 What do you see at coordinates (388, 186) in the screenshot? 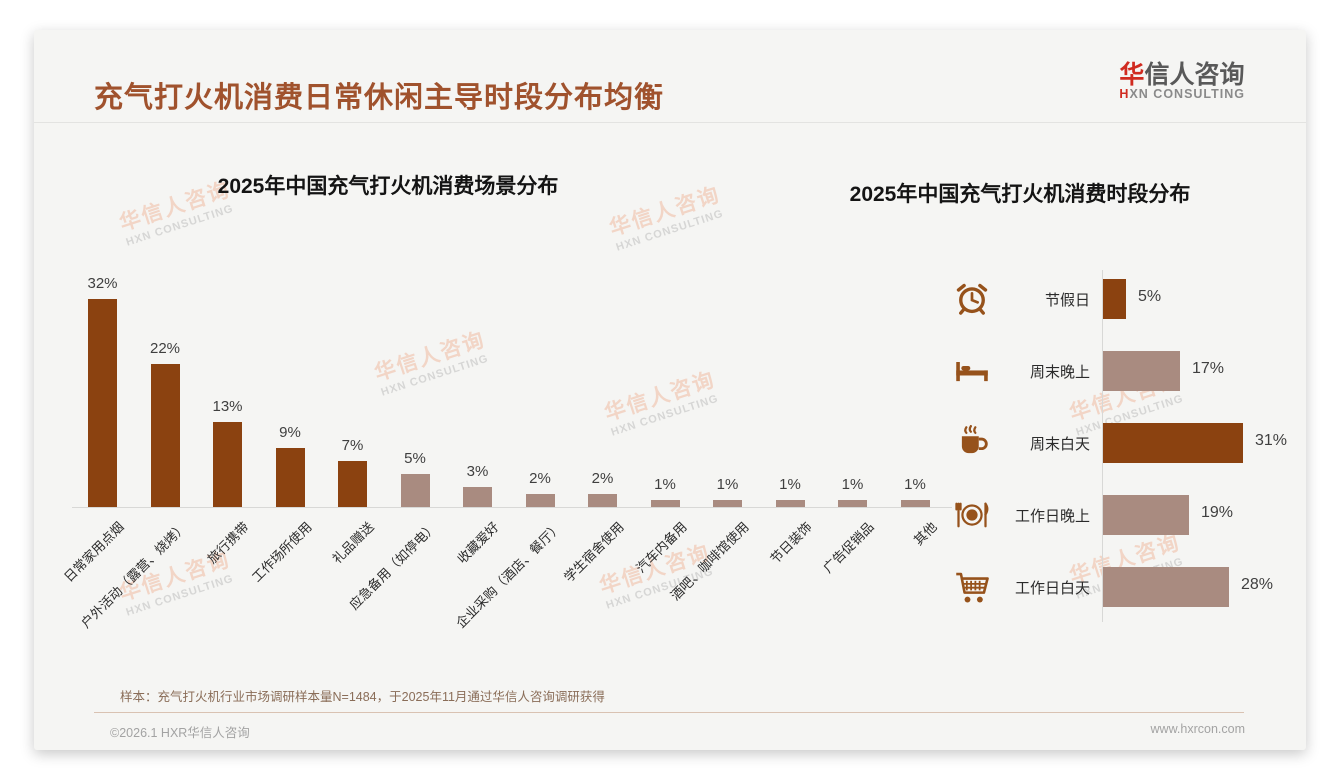
I see `scene-chart-title: 2025年中国充气打火机消费场景分布` at bounding box center [388, 186].